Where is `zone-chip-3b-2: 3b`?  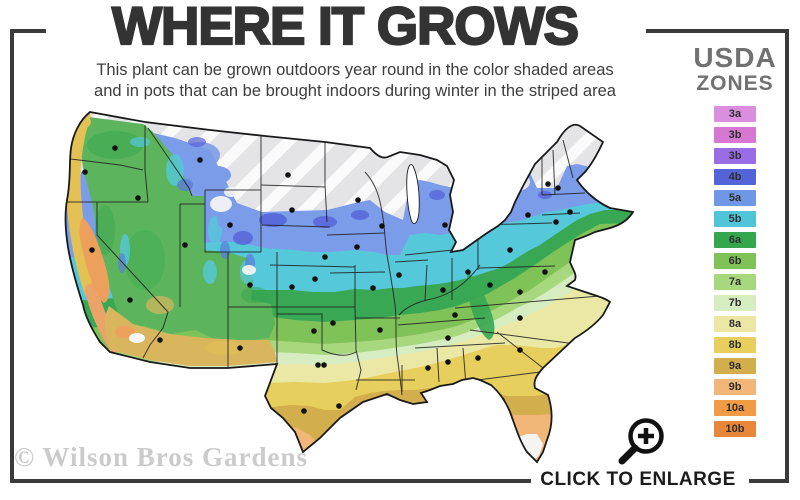
zone-chip-3b-2: 3b is located at coordinates (735, 156).